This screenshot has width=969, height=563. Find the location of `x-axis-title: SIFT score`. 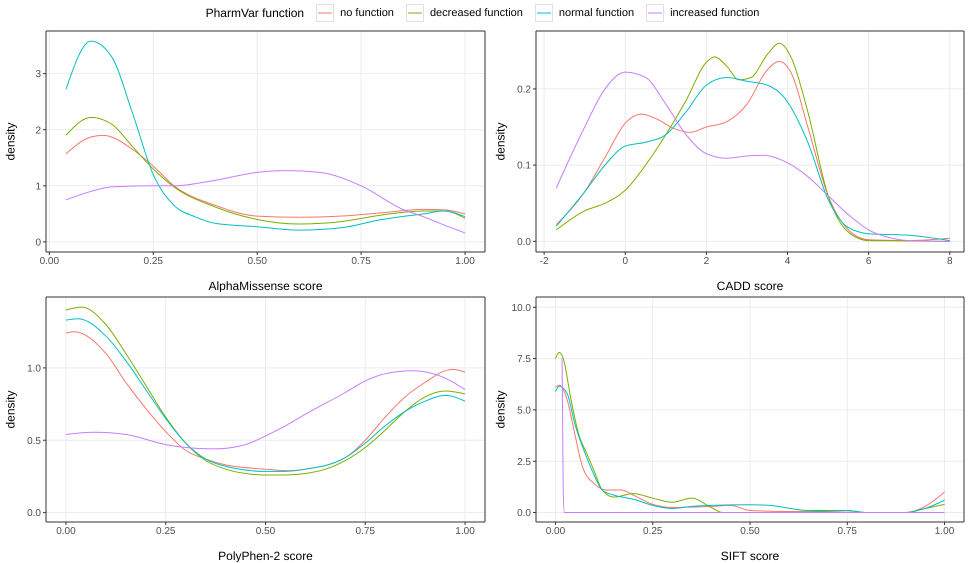

x-axis-title: SIFT score is located at coordinates (750, 556).